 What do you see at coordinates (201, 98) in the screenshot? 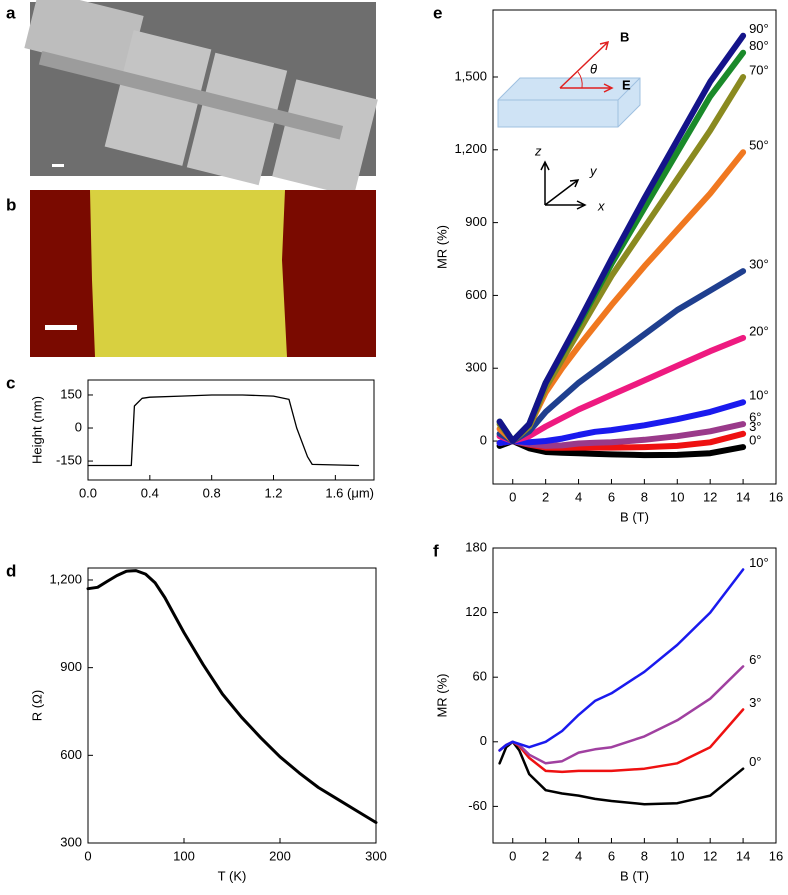
I see `sem-image` at bounding box center [201, 98].